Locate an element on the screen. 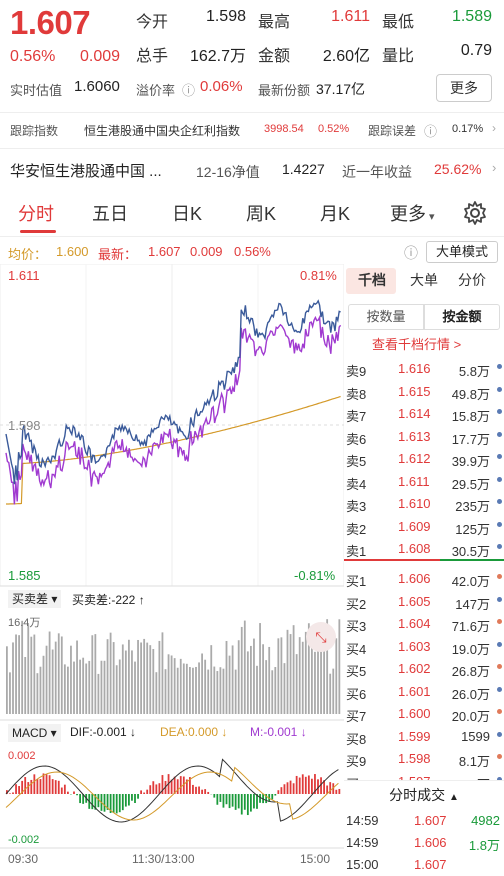 The image size is (504, 876). bid-row: 买5 1.602 26.8万 is located at coordinates (424, 669).